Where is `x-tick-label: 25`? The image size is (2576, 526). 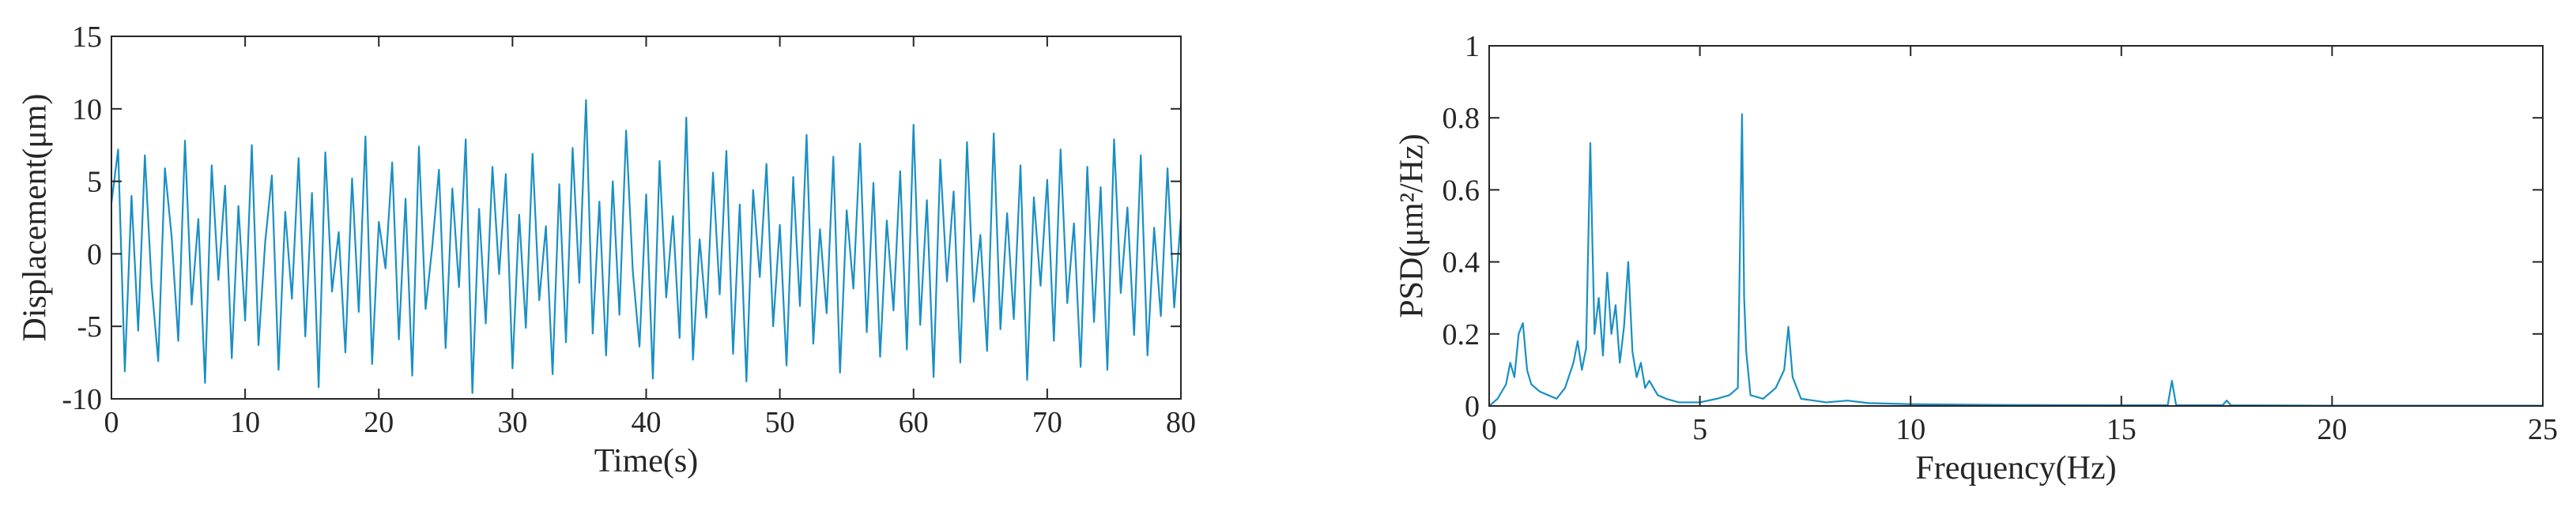 x-tick-label: 25 is located at coordinates (2543, 429).